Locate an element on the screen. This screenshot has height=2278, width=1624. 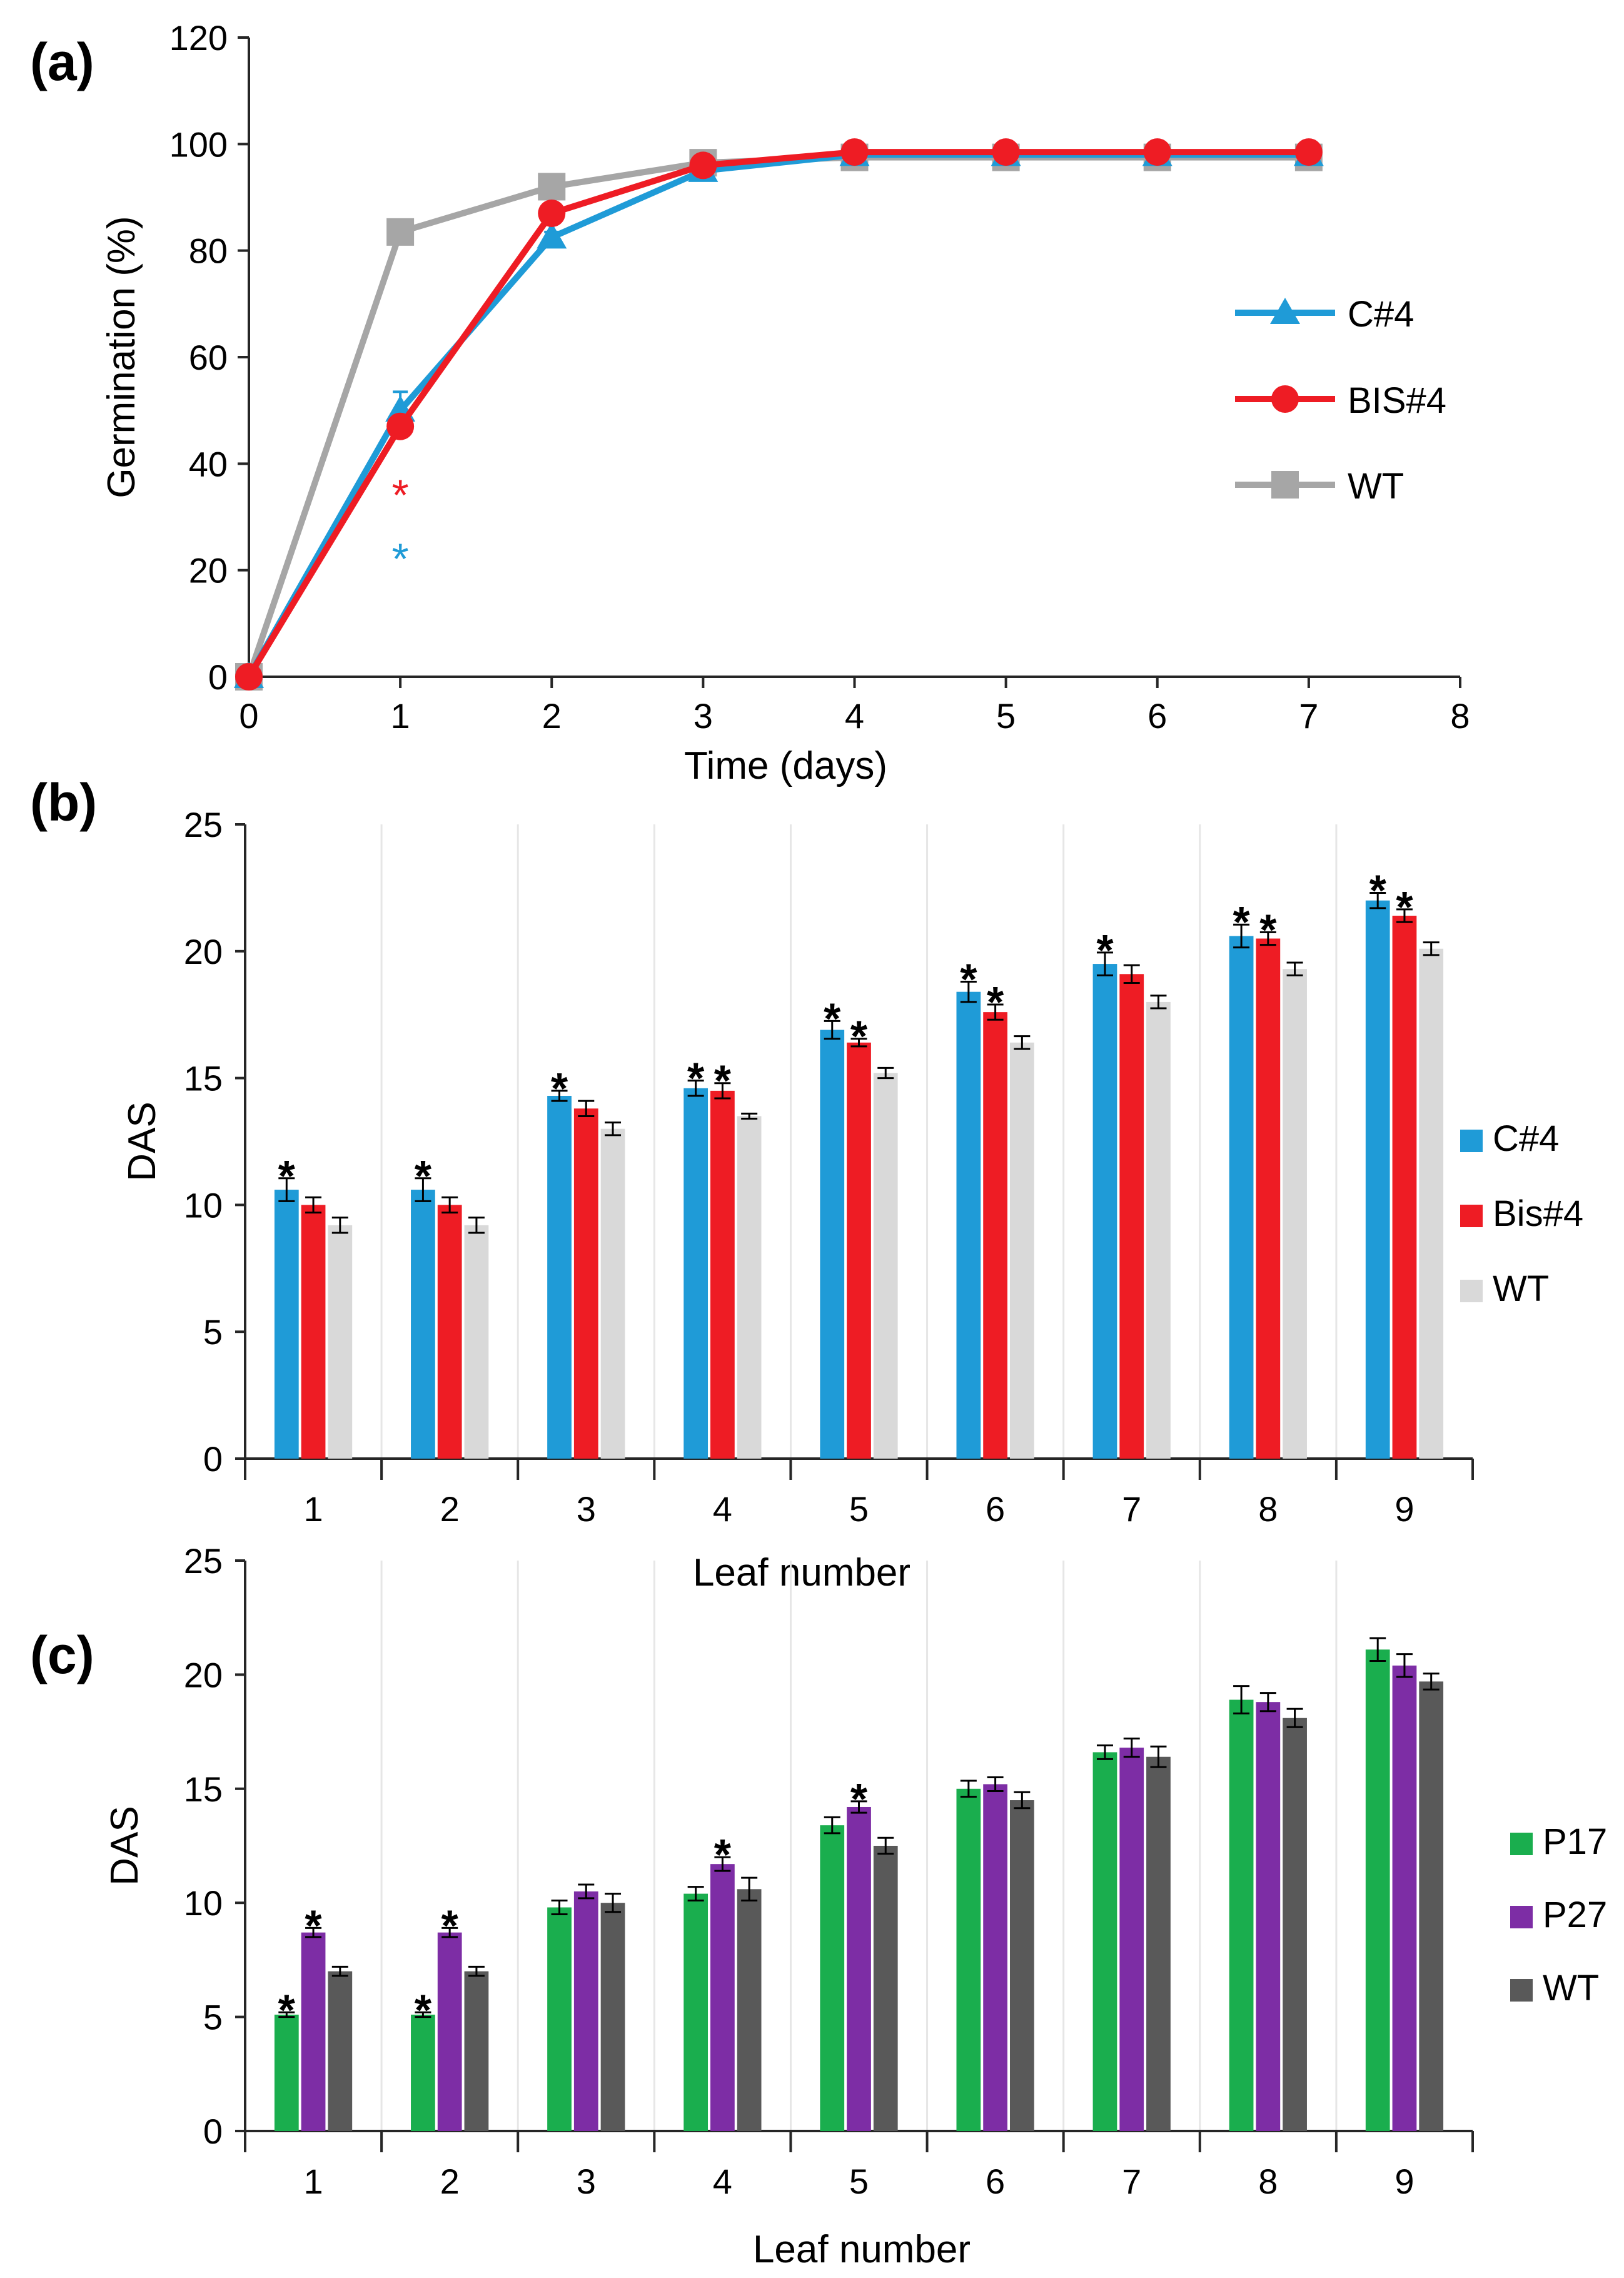
panel-c-x-tick-label: 3 is located at coordinates (586, 2181).